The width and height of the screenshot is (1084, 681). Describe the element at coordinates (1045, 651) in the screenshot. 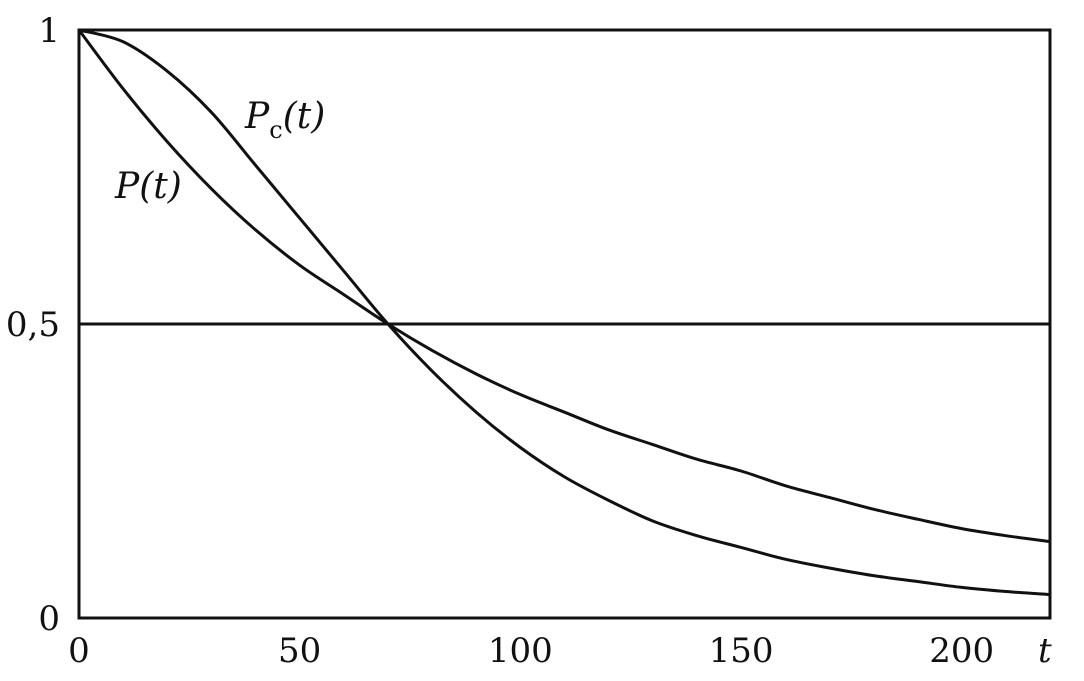

I see `x-axis-variable-label: t` at that location.